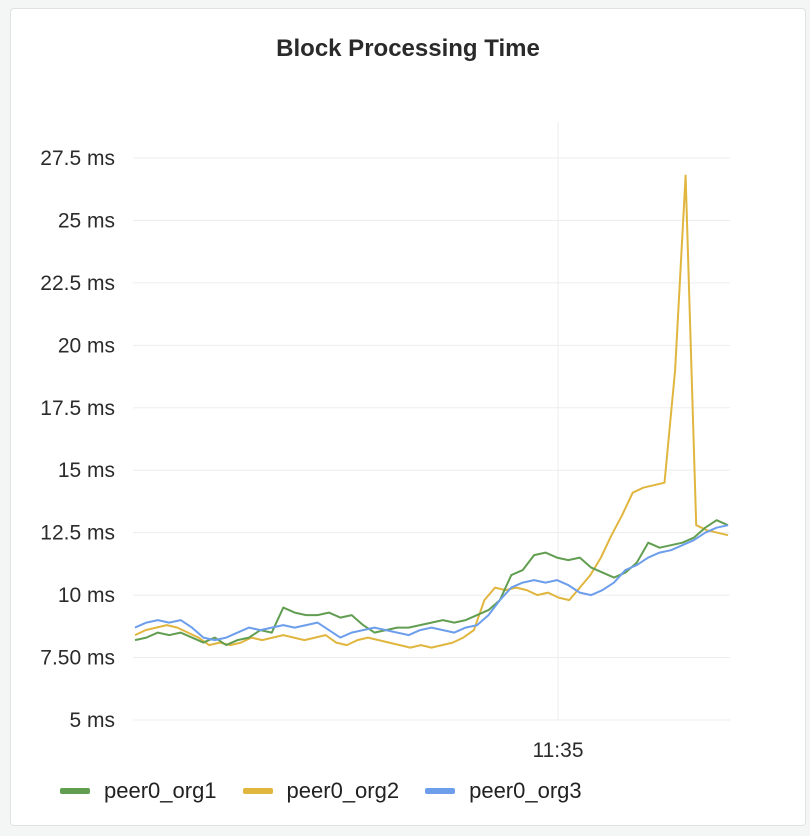 The height and width of the screenshot is (836, 810). What do you see at coordinates (86, 220) in the screenshot?
I see `y-tick-label: 25 ms` at bounding box center [86, 220].